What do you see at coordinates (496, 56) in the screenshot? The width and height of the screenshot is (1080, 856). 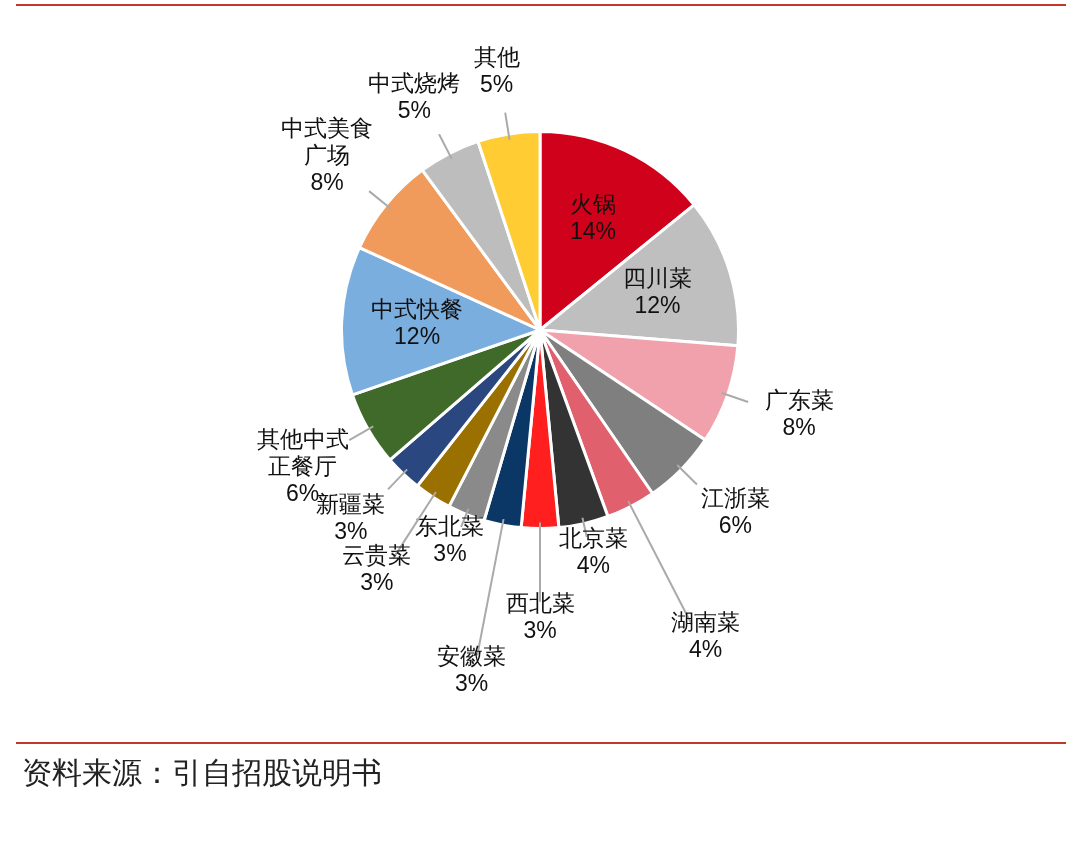 I see `slice-label: 其他` at bounding box center [496, 56].